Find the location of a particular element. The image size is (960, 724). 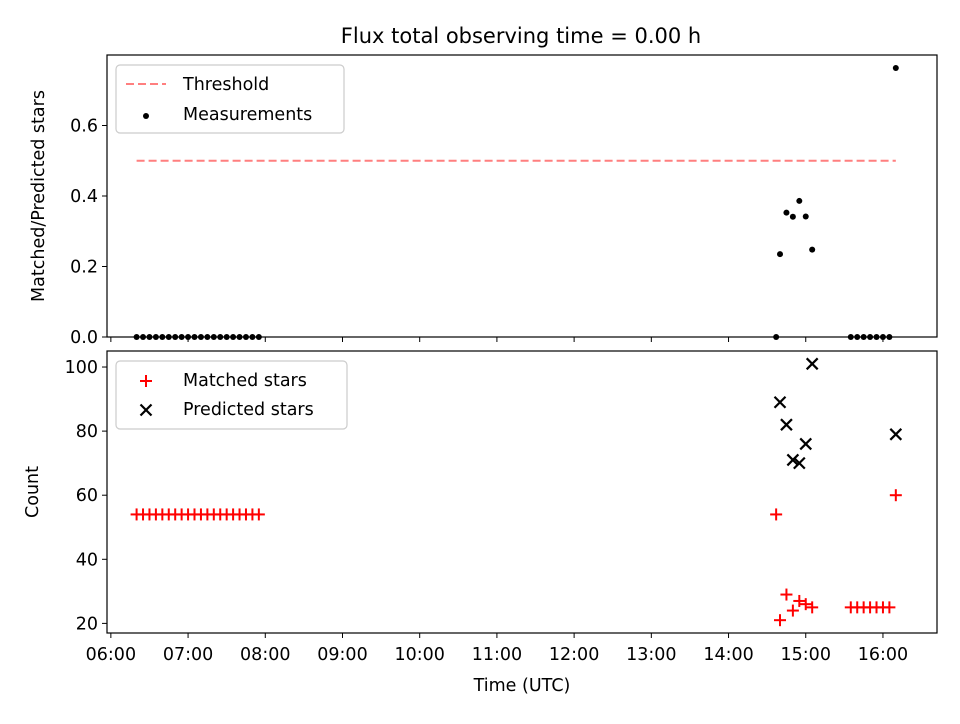

x-tick-label: 10:00 is located at coordinates (419, 655).